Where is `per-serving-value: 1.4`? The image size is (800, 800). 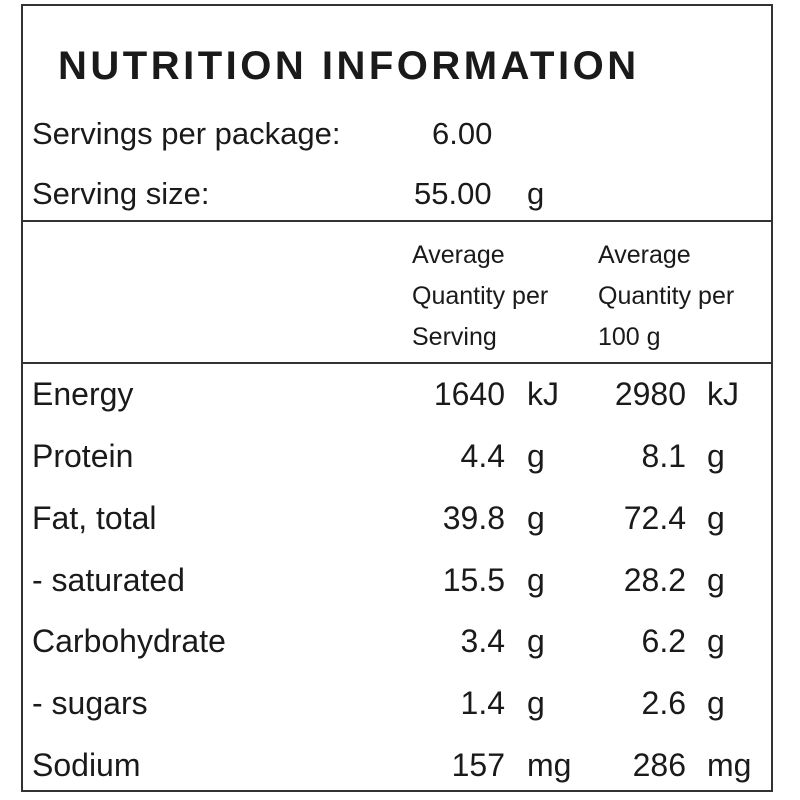 per-serving-value: 1.4 is located at coordinates (482, 703).